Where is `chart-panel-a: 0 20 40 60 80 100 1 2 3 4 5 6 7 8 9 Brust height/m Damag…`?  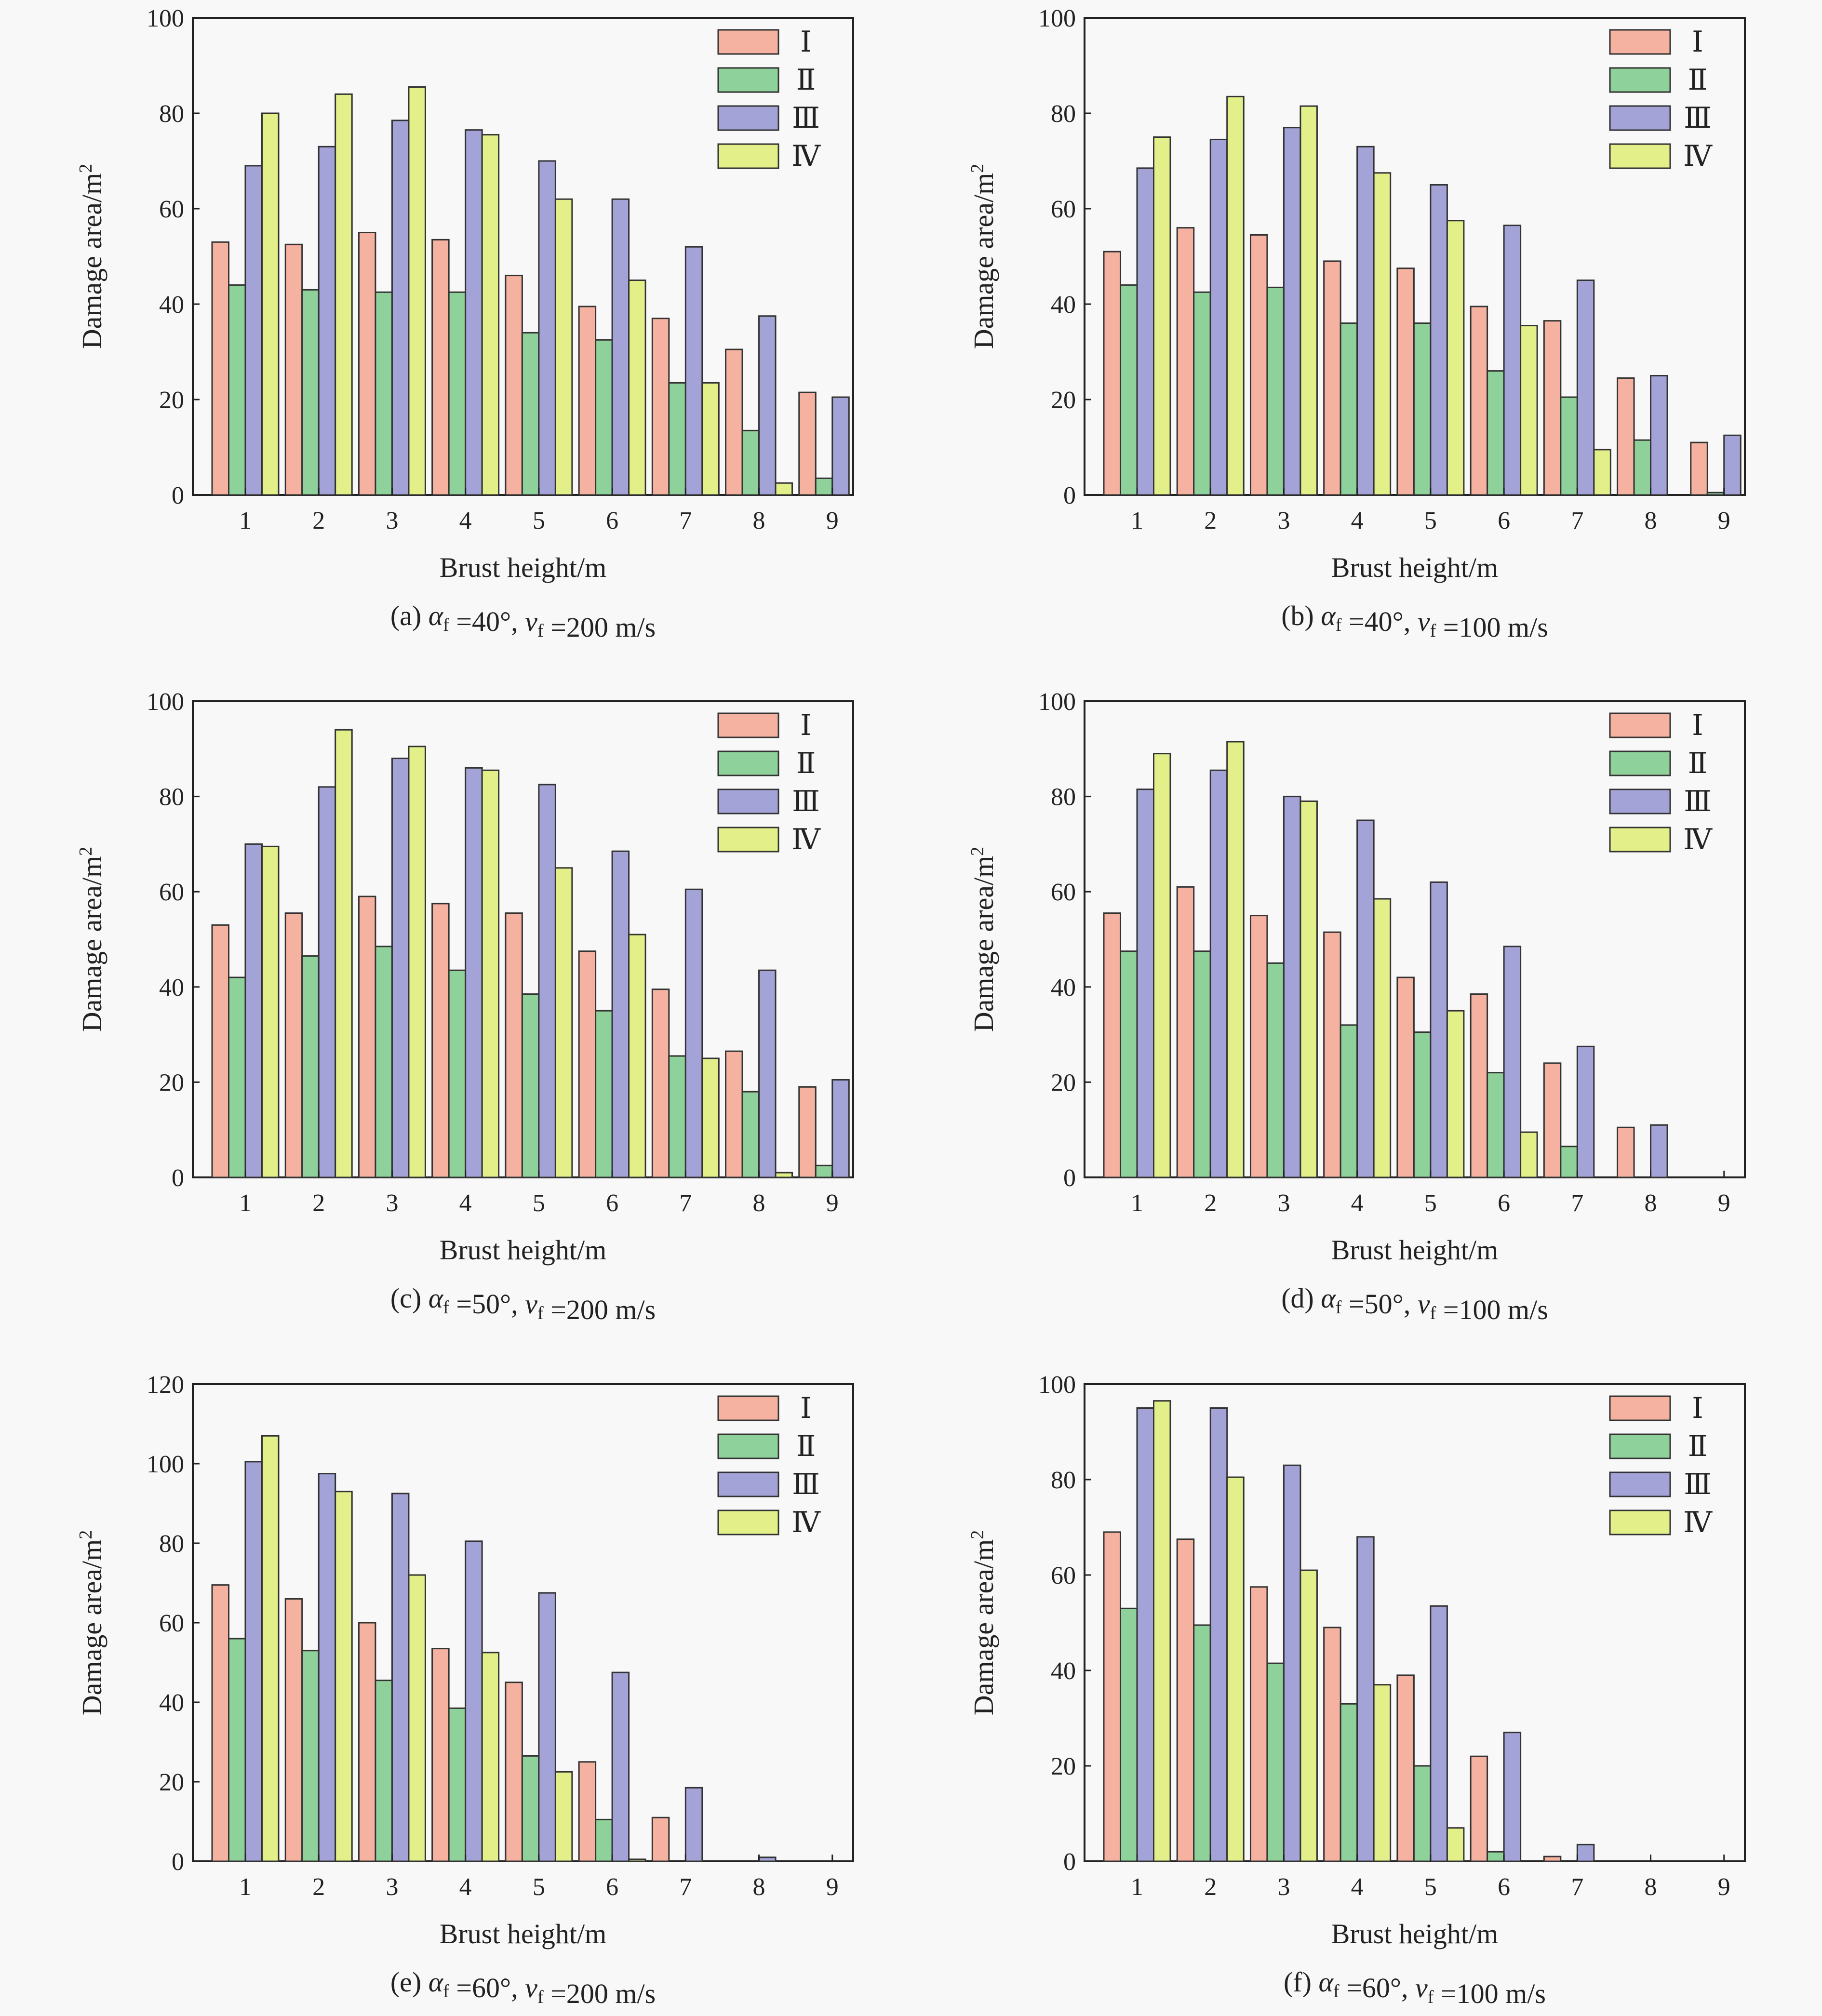
chart-panel-a: 0 20 40 60 80 100 1 2 3 4 5 6 7 8 9 Brust height/m Damag… is located at coordinates (465, 324).